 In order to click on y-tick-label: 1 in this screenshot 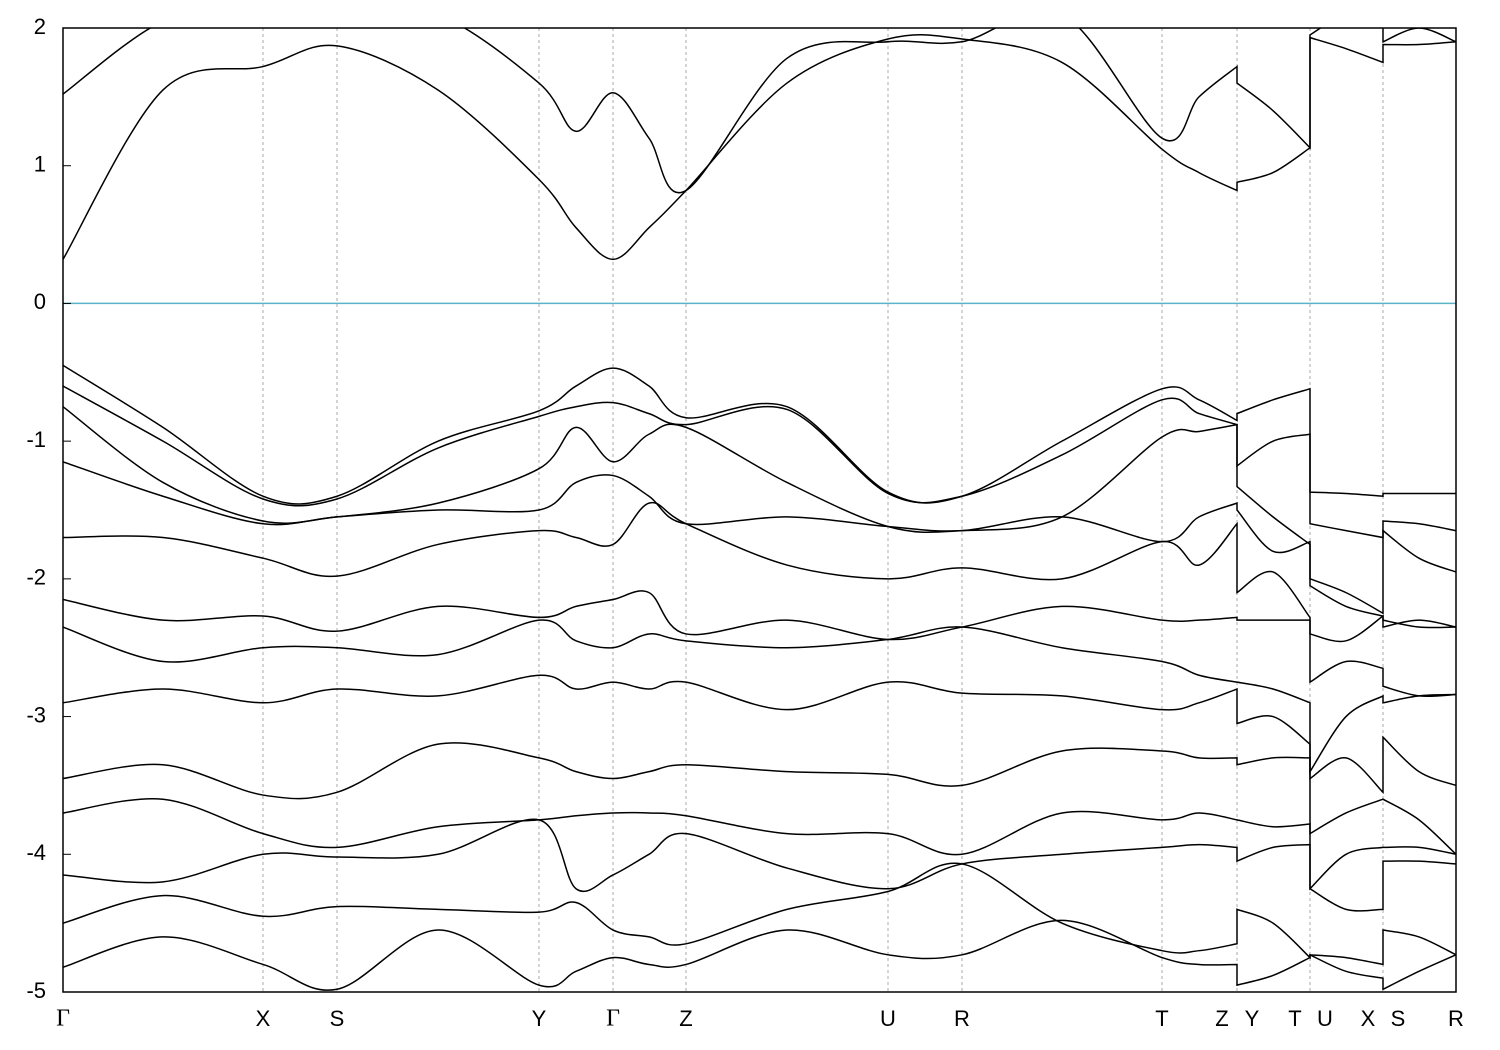, I will do `click(40, 164)`.